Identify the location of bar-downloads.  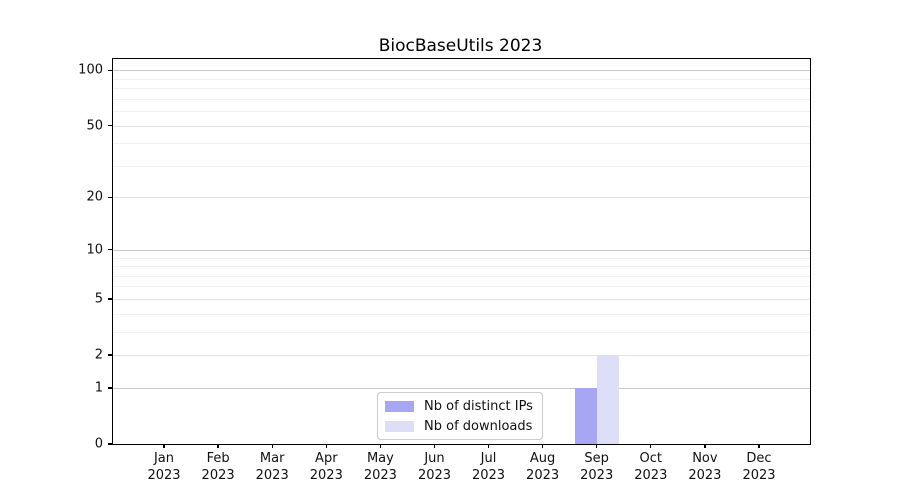
(607, 399).